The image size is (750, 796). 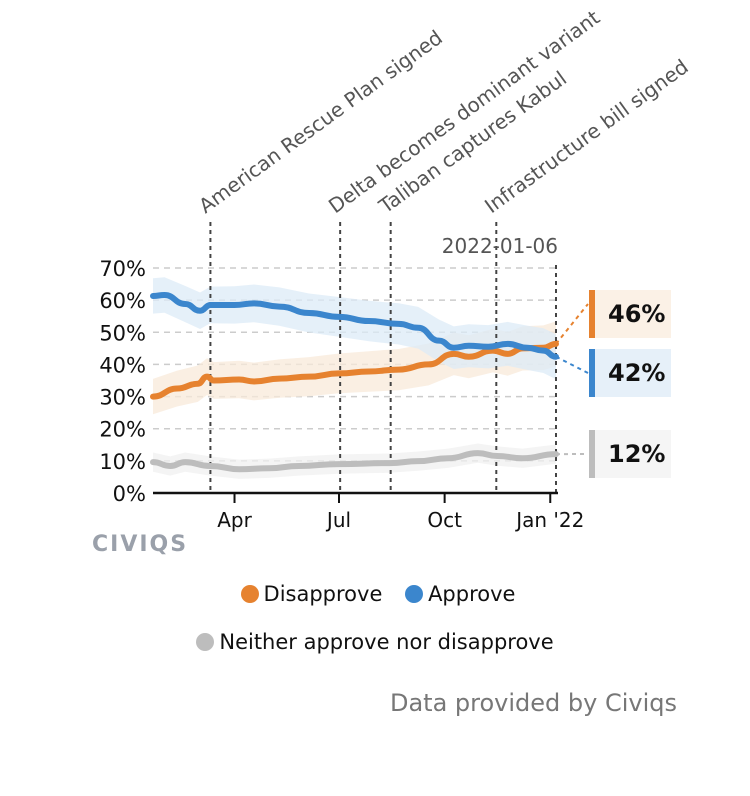 What do you see at coordinates (122, 430) in the screenshot?
I see `y-tick-label: 20%` at bounding box center [122, 430].